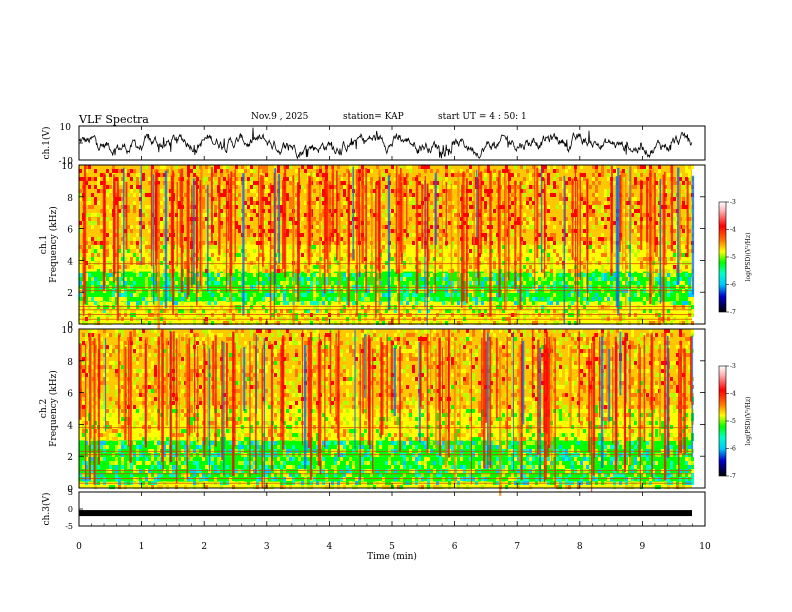 The height and width of the screenshot is (612, 792). I want to click on ch1-spectrogram-colorbar-tick-label: -3, so click(733, 202).